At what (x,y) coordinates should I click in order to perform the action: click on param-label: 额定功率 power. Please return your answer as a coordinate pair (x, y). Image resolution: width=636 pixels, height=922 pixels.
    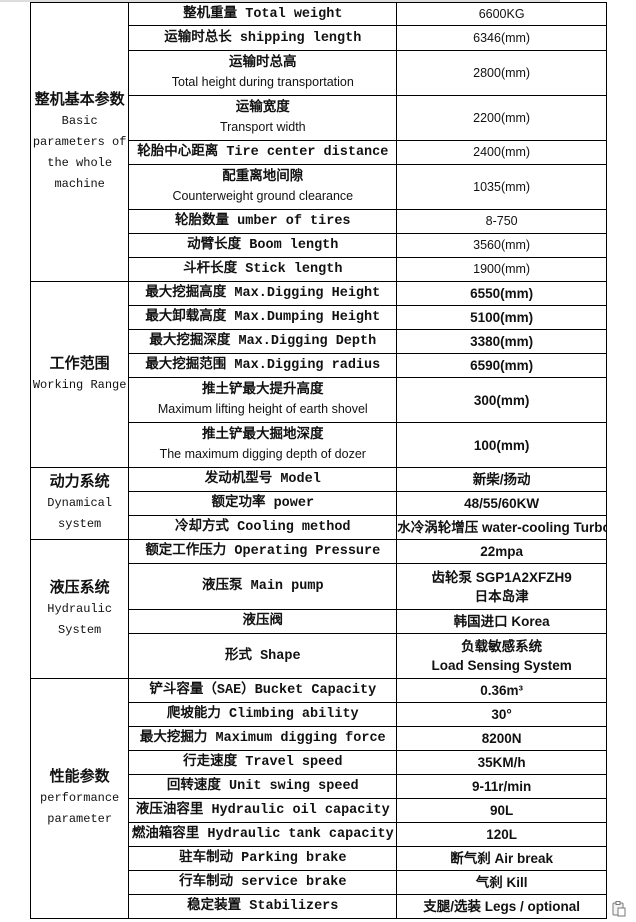
    Looking at the image, I should click on (263, 503).